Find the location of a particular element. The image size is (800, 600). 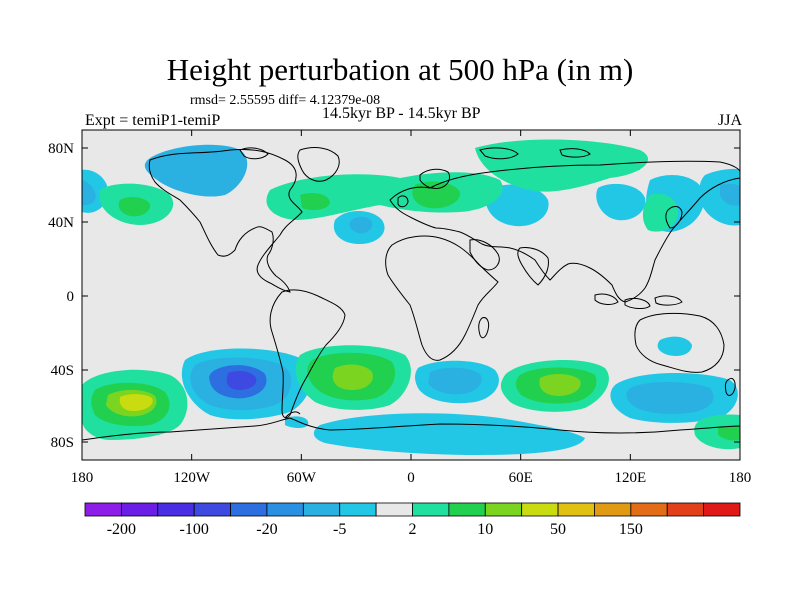

colorbar-label: -100 is located at coordinates (194, 529).